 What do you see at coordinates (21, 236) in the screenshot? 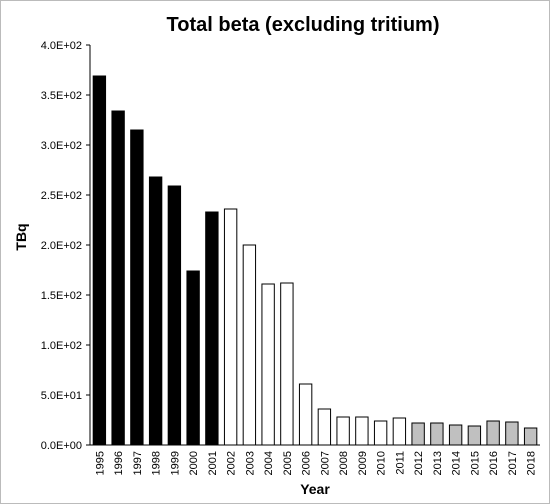
I see `y-axis-title: TBq` at bounding box center [21, 236].